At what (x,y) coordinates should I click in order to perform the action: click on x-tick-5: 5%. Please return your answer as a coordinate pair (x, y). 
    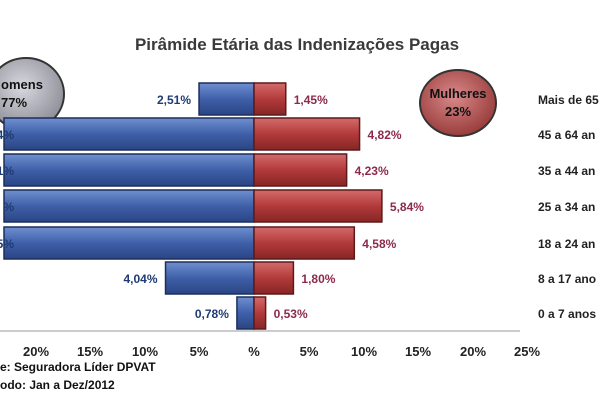
    Looking at the image, I should click on (309, 351).